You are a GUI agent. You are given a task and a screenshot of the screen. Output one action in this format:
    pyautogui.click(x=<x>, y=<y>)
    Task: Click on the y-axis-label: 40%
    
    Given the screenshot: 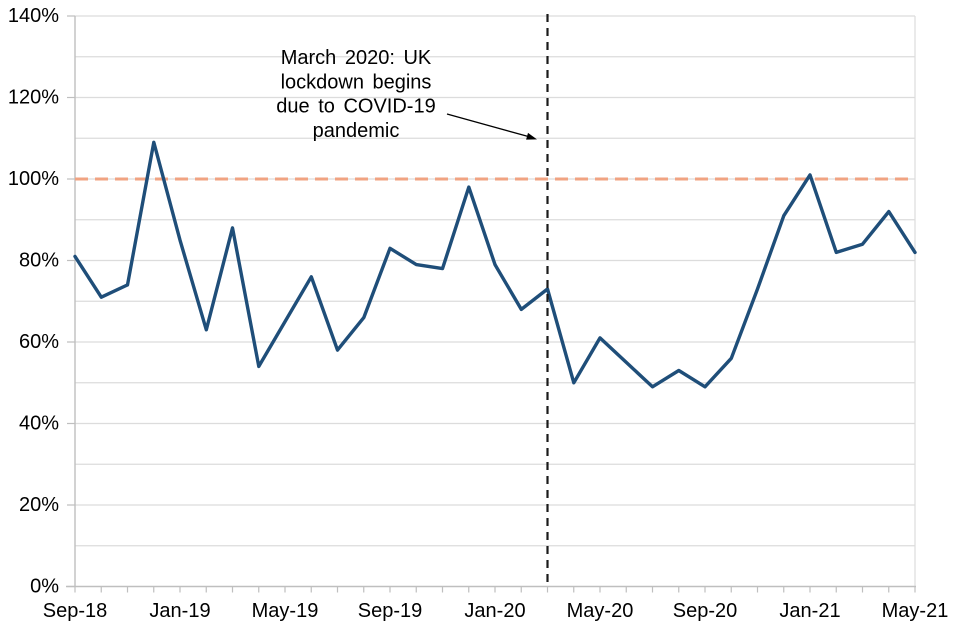 What is the action you would take?
    pyautogui.click(x=39, y=424)
    